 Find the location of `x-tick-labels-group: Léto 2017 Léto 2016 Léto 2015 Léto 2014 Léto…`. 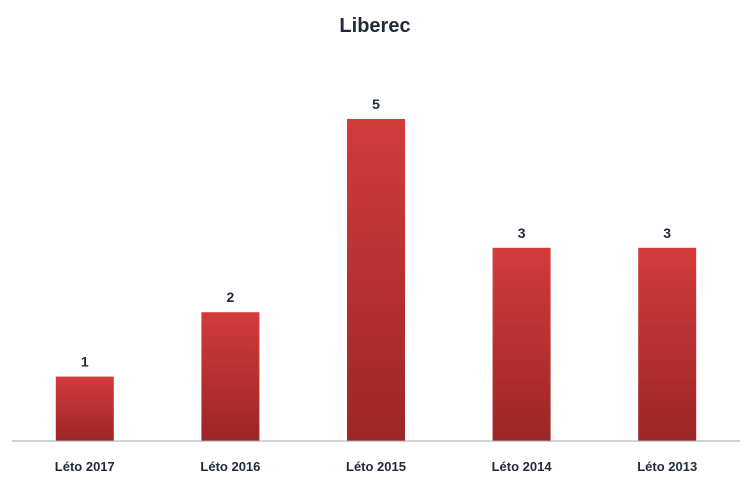

x-tick-labels-group: Léto 2017 Léto 2016 Léto 2015 Léto 2014 Léto… is located at coordinates (376, 466).